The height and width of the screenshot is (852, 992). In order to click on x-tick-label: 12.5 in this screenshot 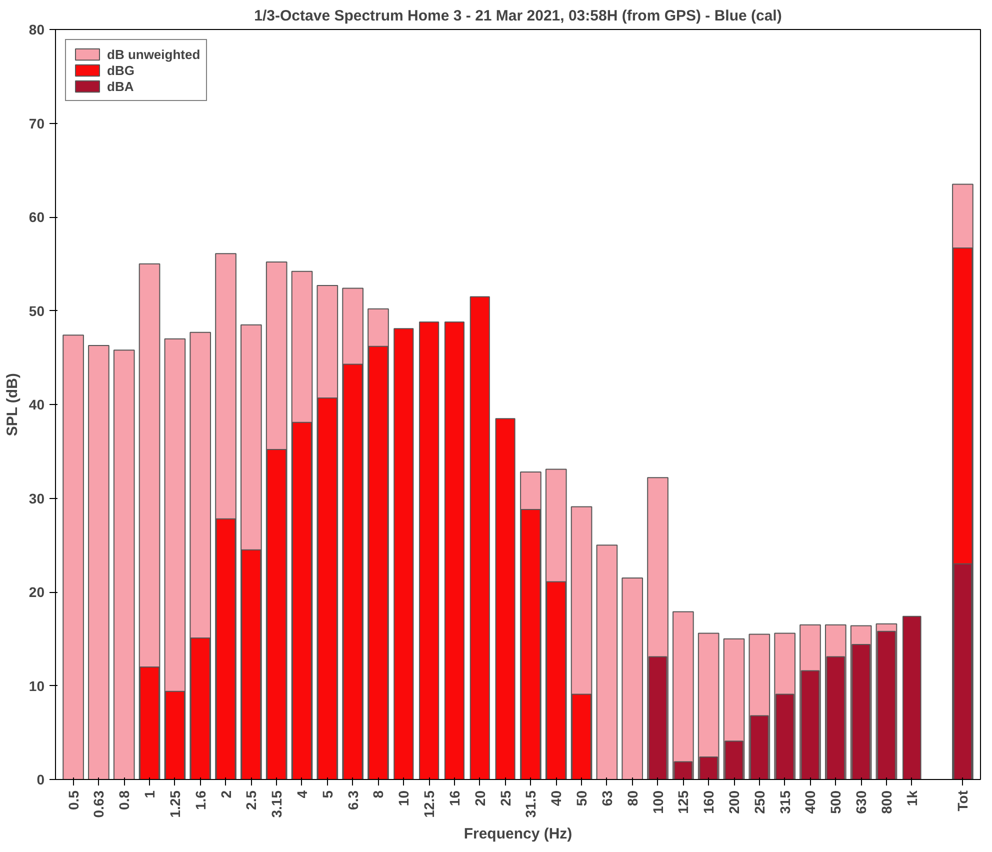, I will do `click(429, 804)`.